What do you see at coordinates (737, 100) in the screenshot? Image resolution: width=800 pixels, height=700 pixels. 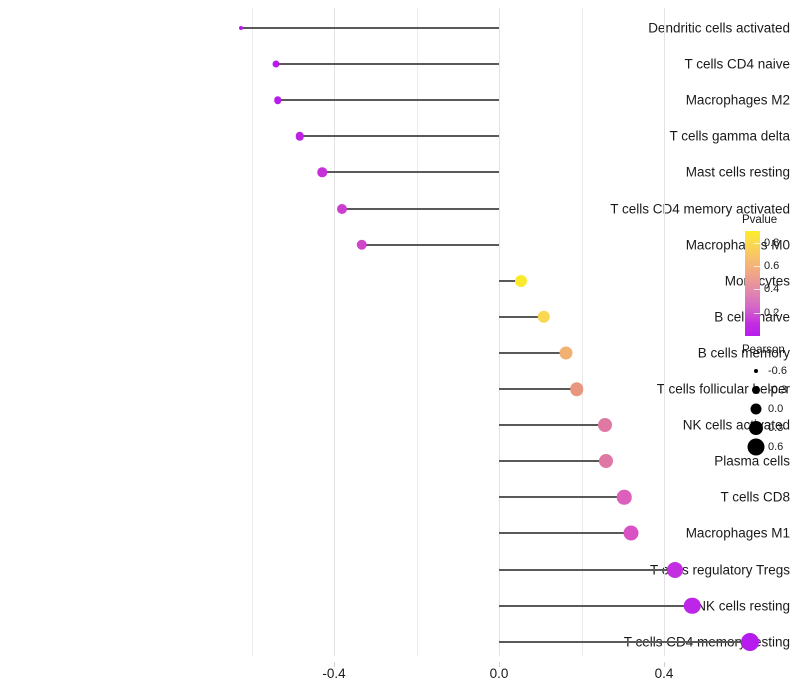 I see `y-axis-tick-label: Macrophages M2` at bounding box center [737, 100].